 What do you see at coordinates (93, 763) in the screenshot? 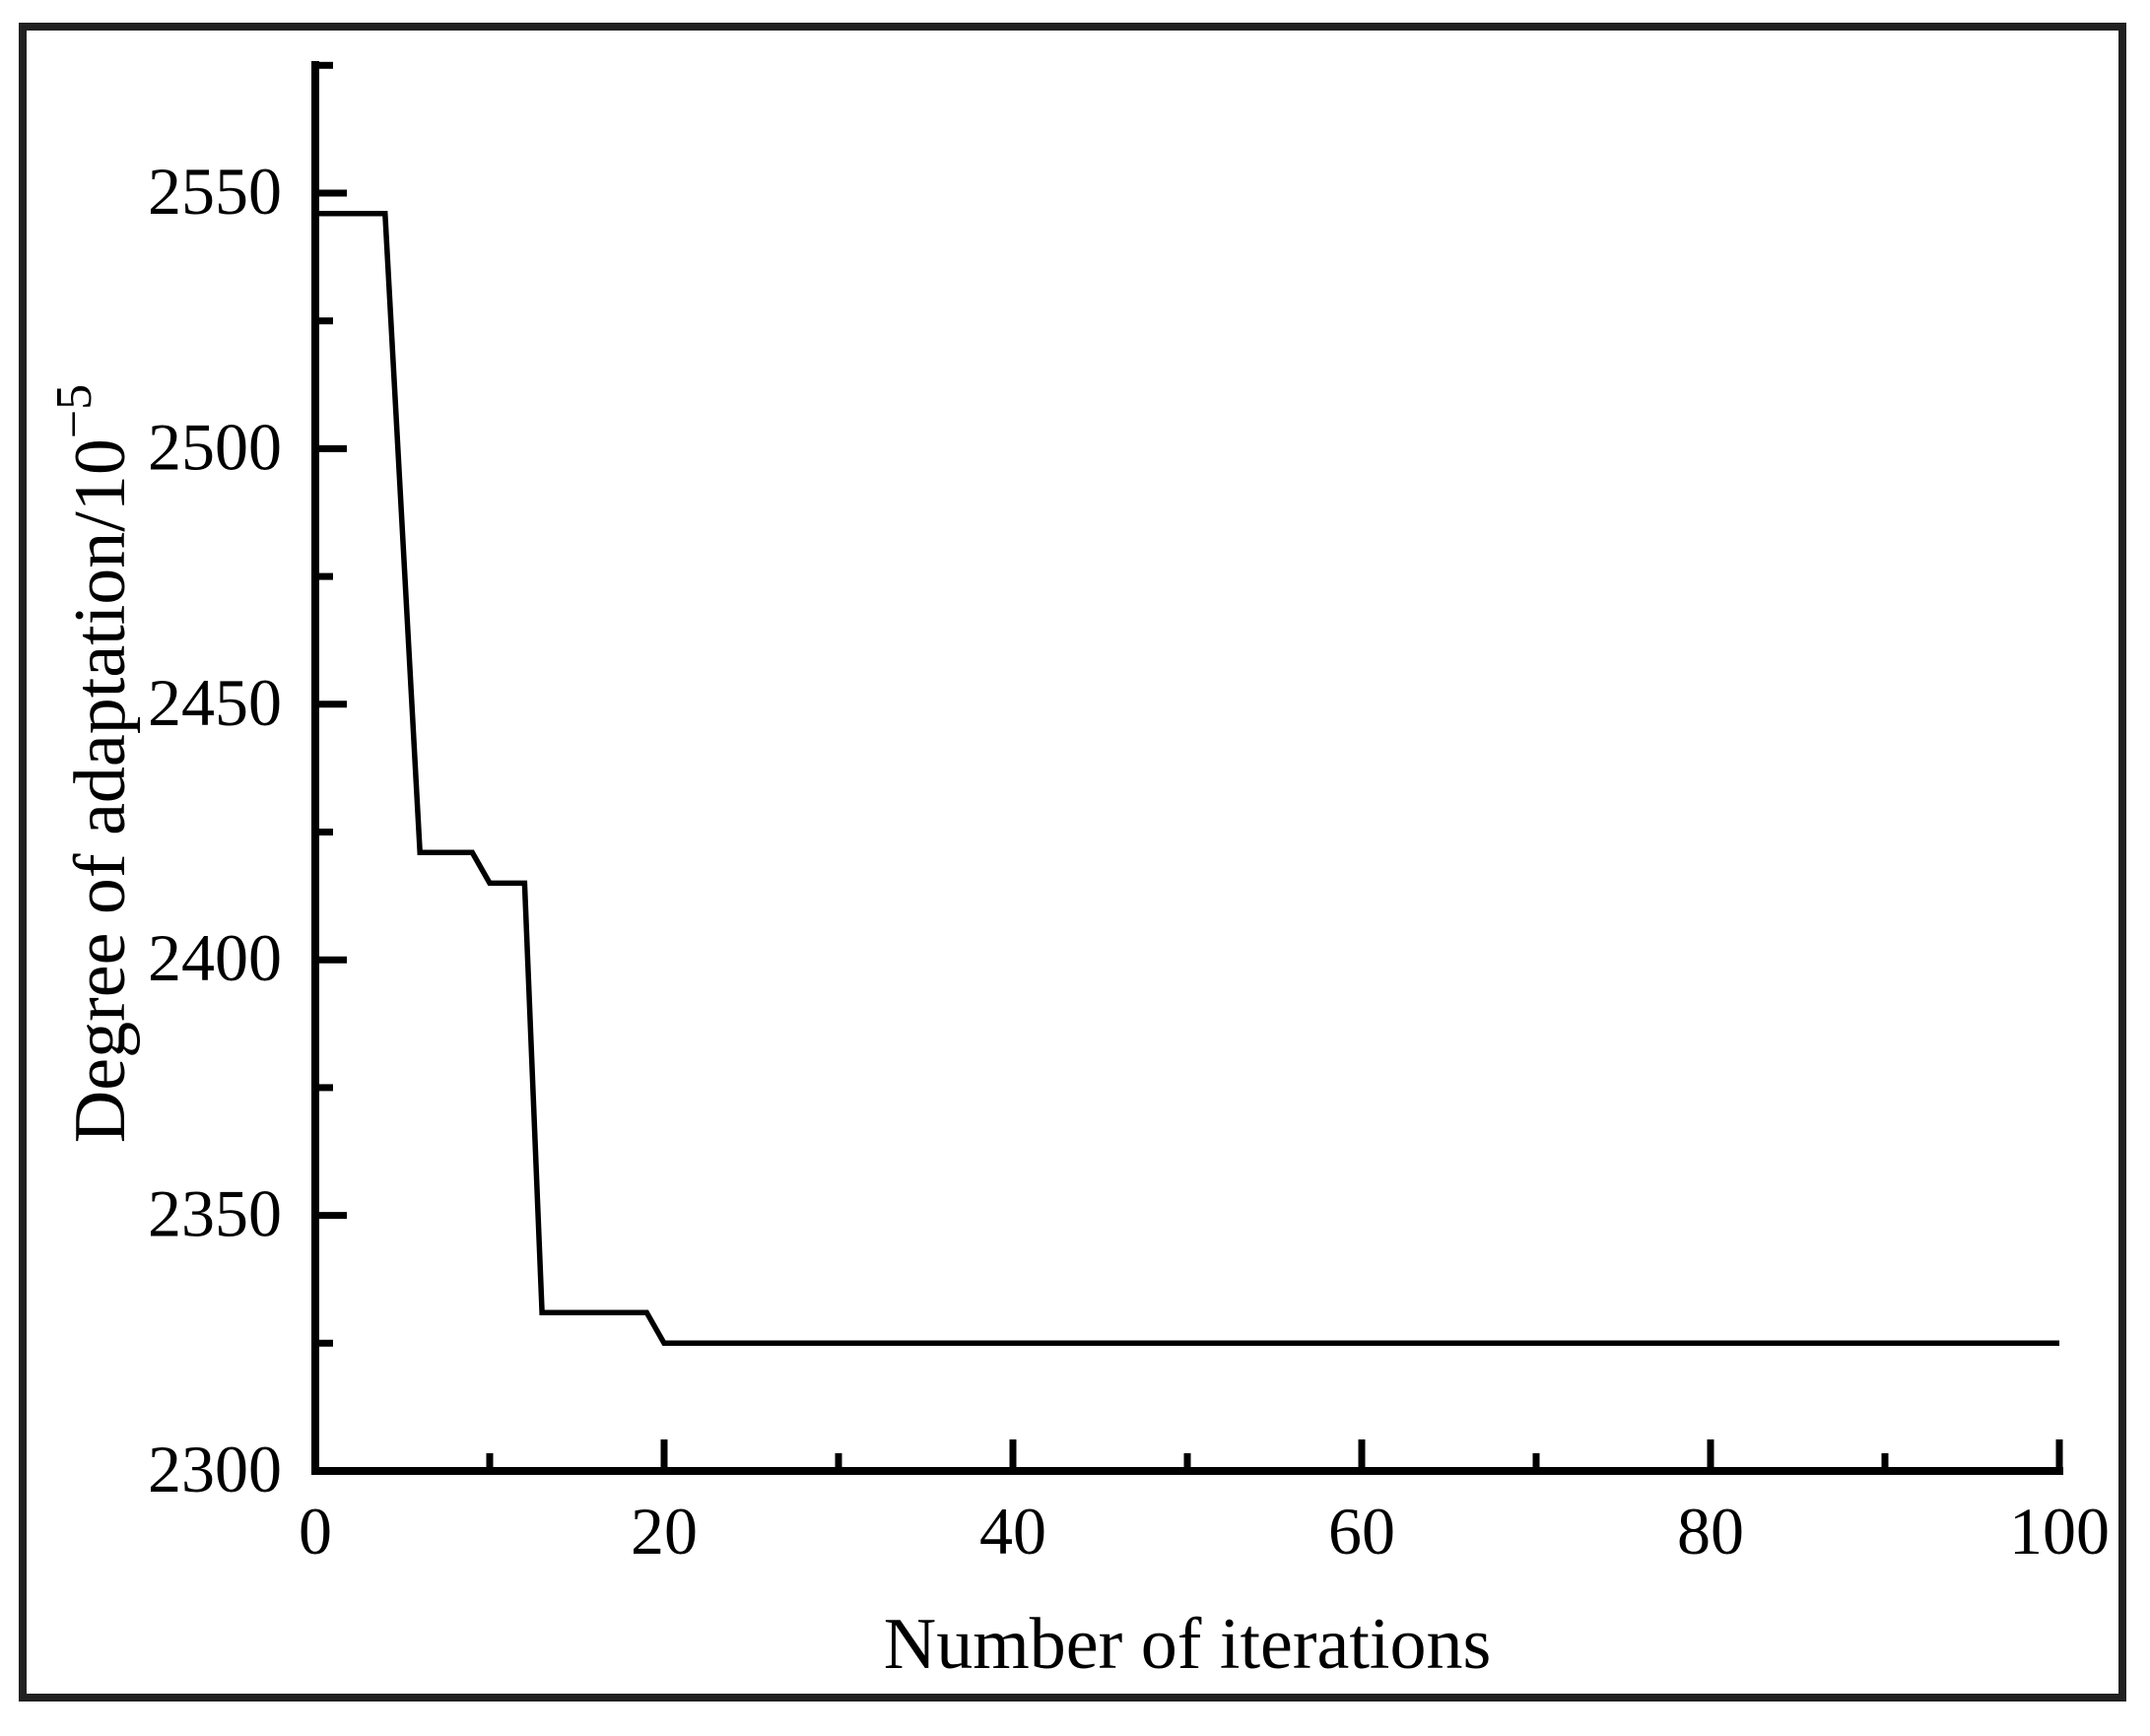
I see `y-axis-title: Degree of adaptation/10−5` at bounding box center [93, 763].